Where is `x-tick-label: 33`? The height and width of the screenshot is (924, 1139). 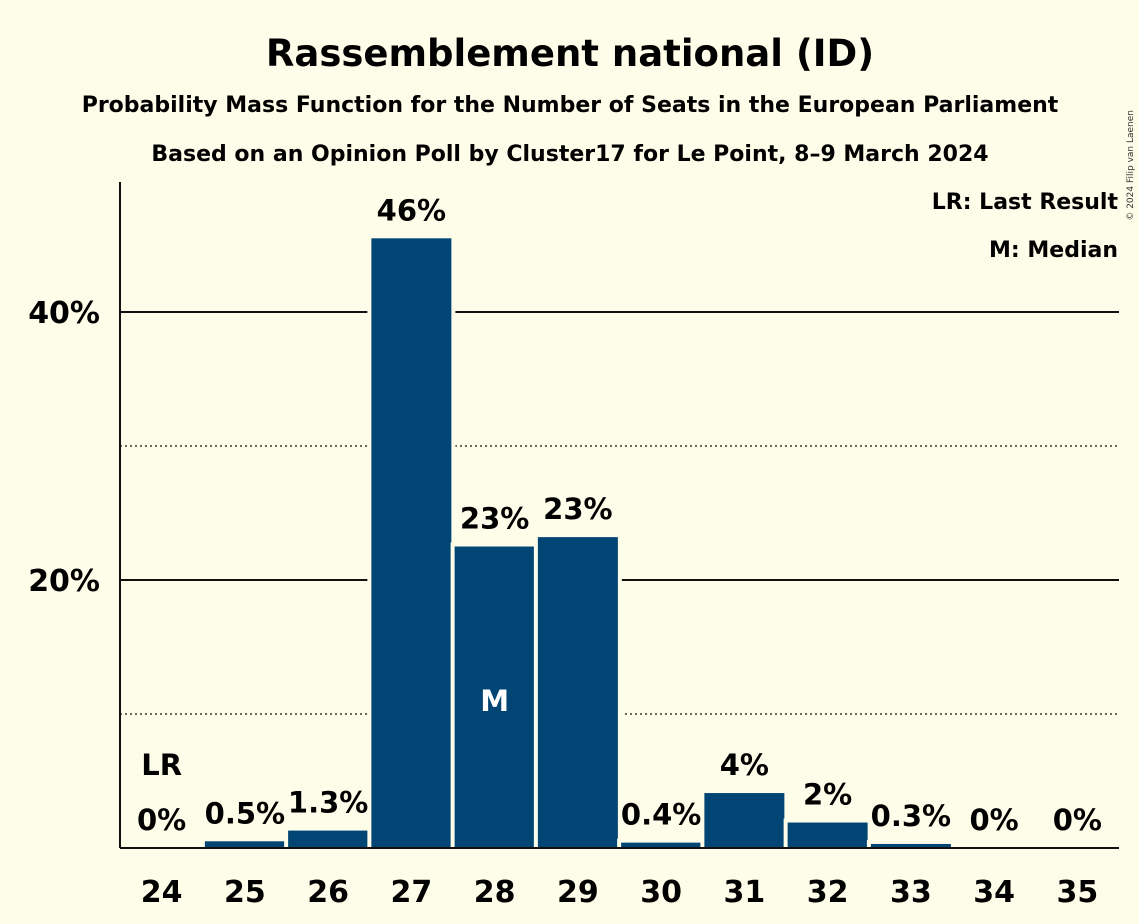
x-tick-label: 33 is located at coordinates (911, 892).